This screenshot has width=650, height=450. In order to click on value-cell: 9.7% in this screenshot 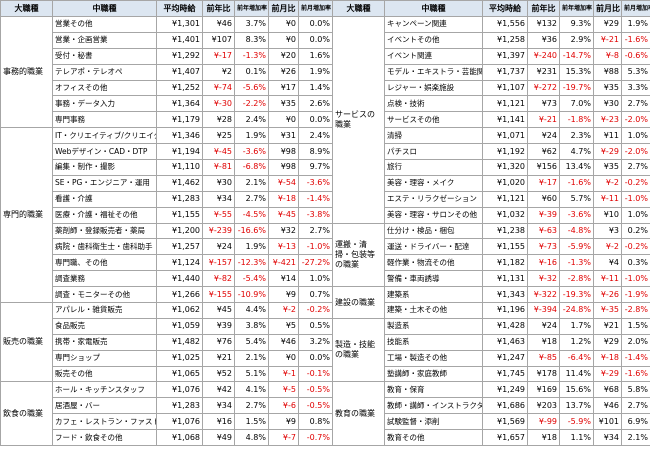, I will do `click(315, 167)`.